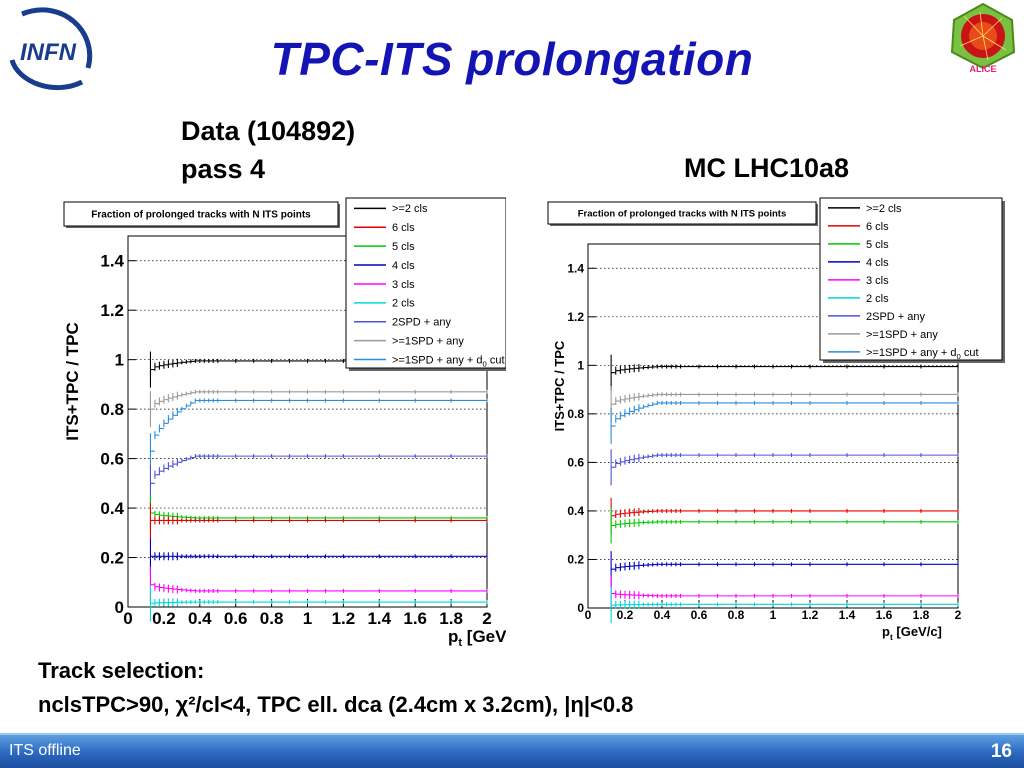 The height and width of the screenshot is (768, 1024). What do you see at coordinates (268, 150) in the screenshot?
I see `data-panel-label: Data (104892) pass 4` at bounding box center [268, 150].